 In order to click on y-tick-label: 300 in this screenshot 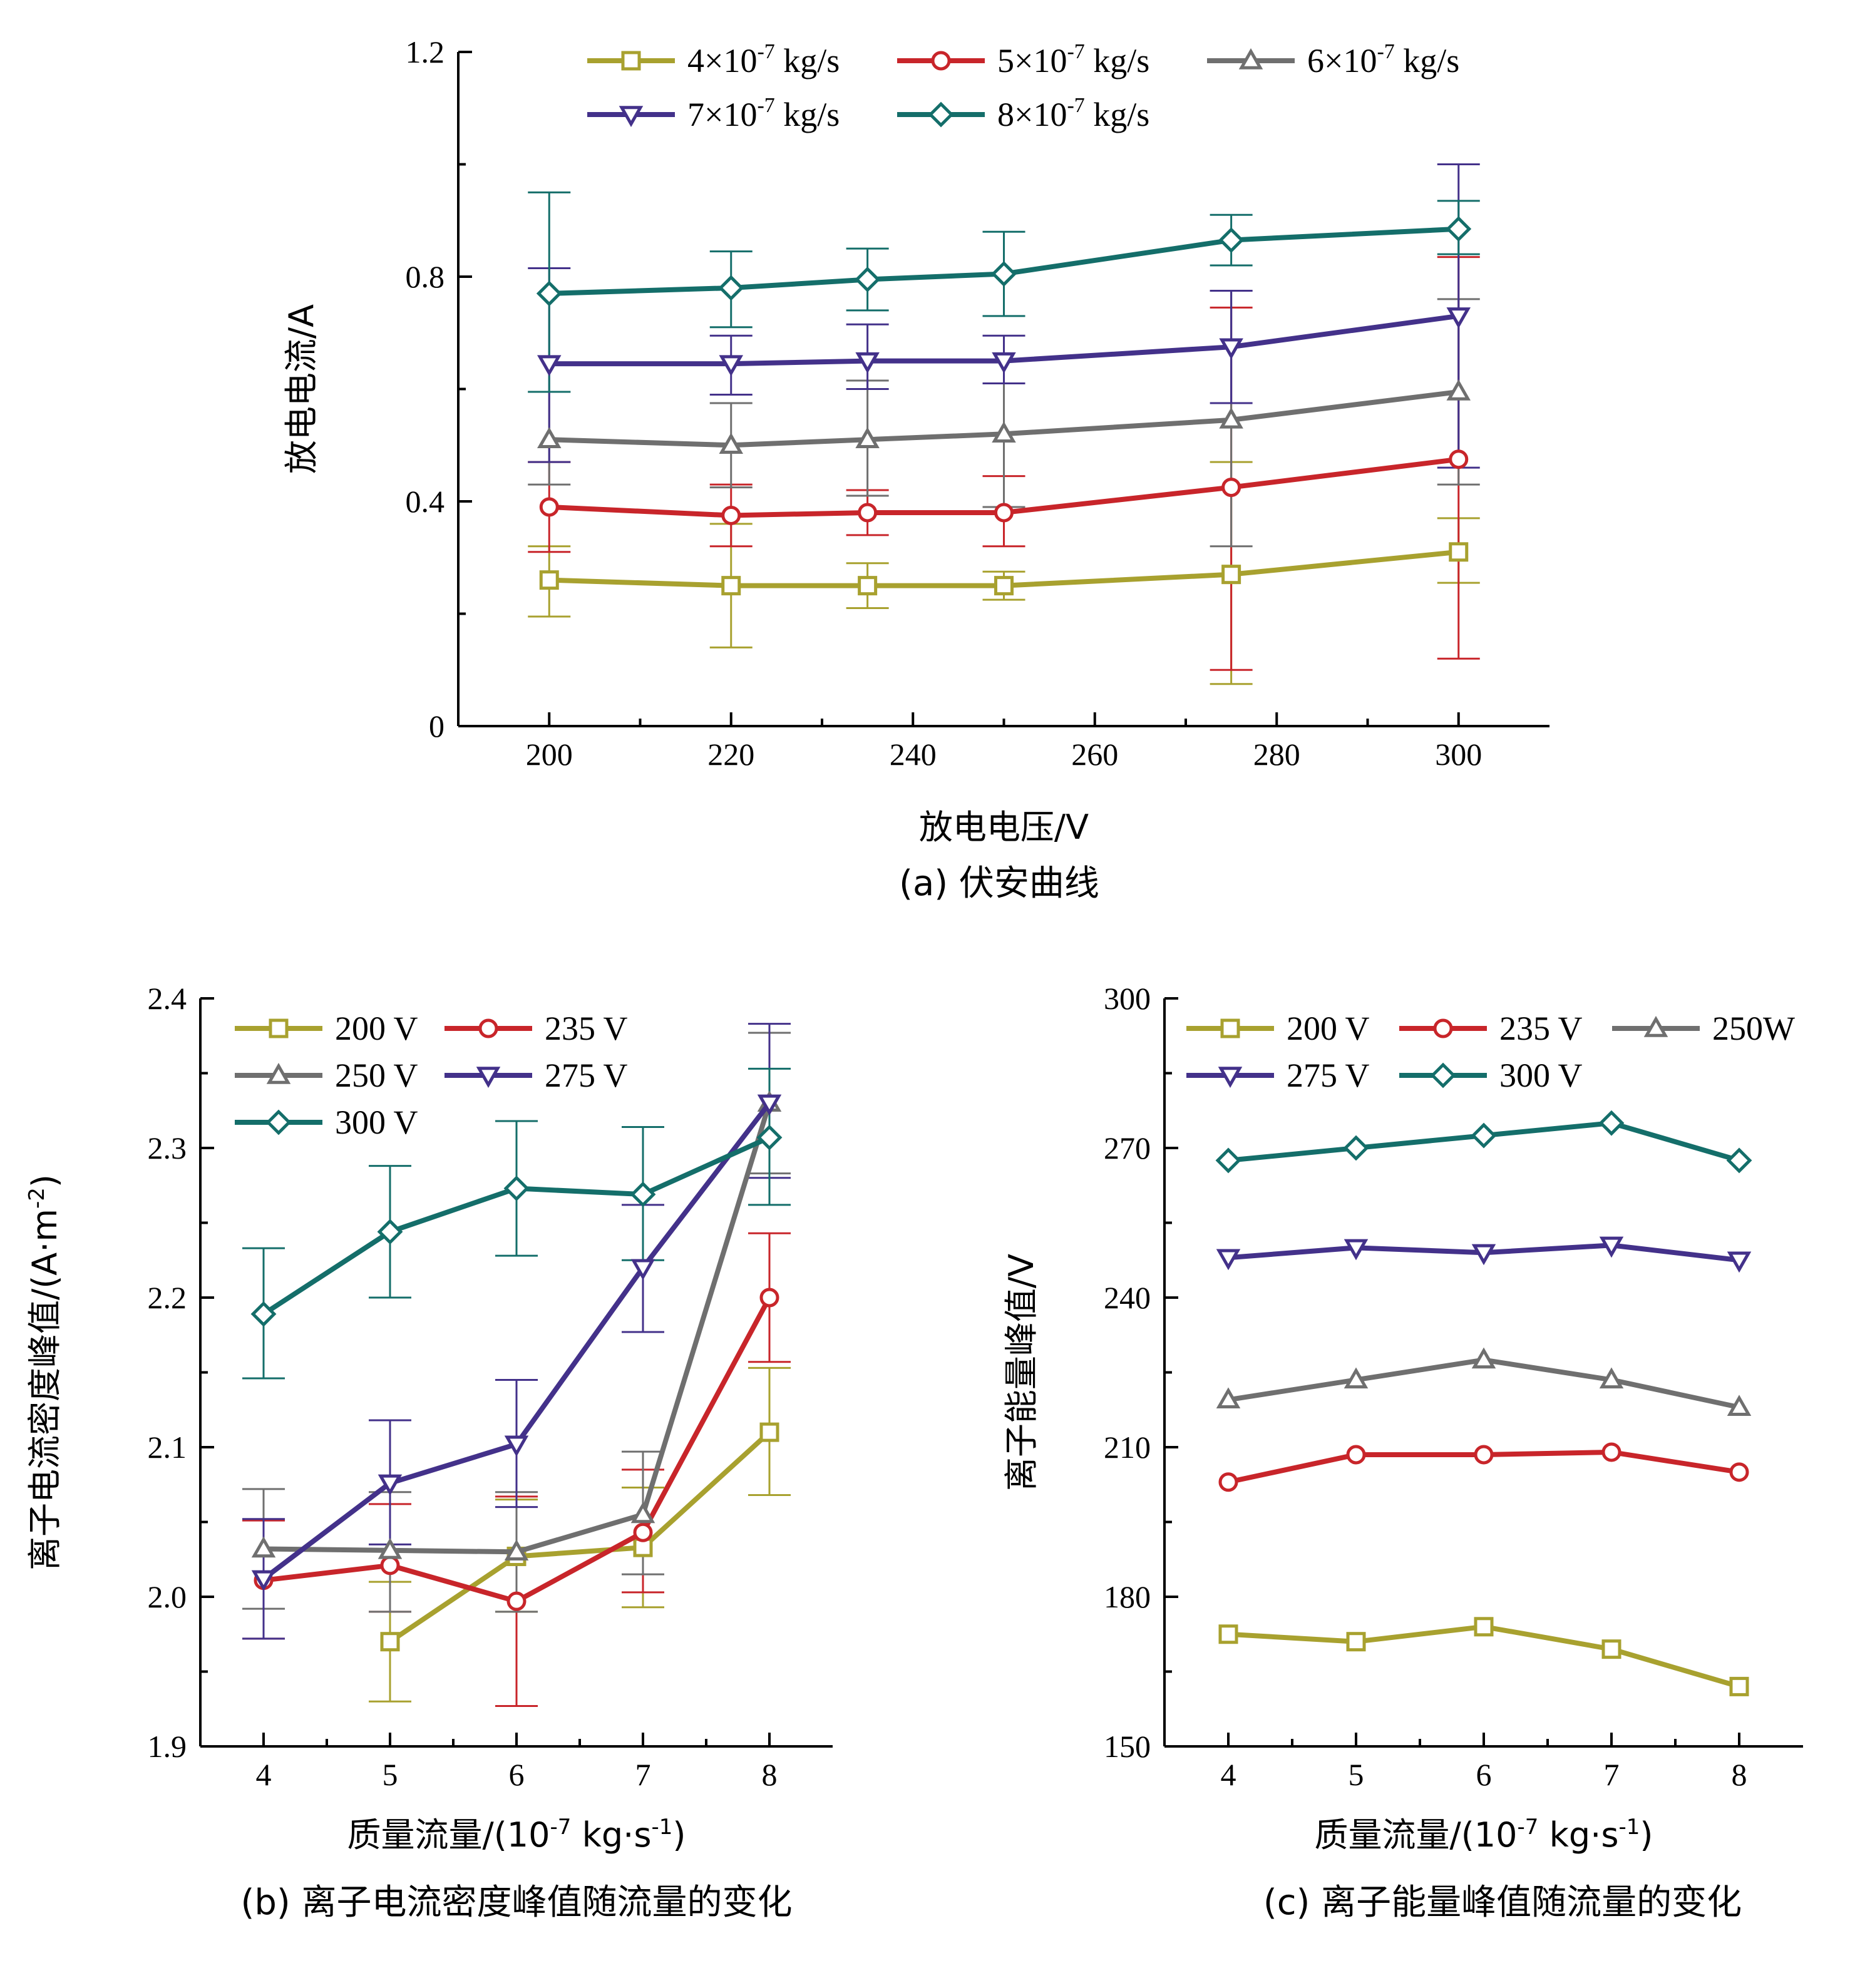, I will do `click(1127, 998)`.